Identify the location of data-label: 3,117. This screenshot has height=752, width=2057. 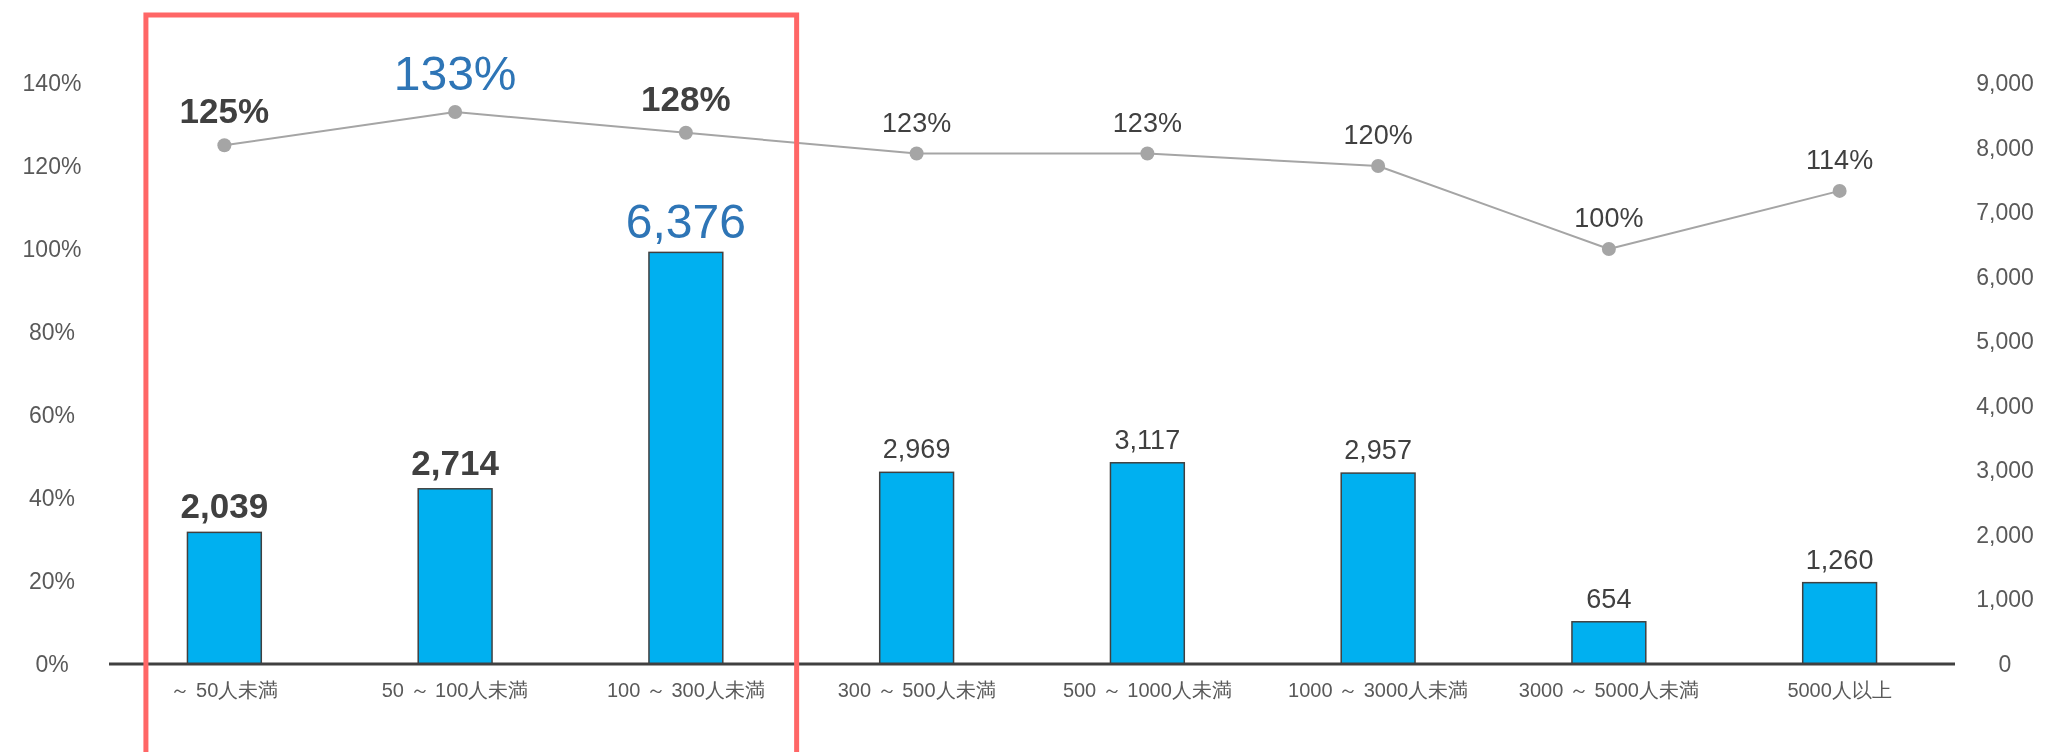
(1147, 439).